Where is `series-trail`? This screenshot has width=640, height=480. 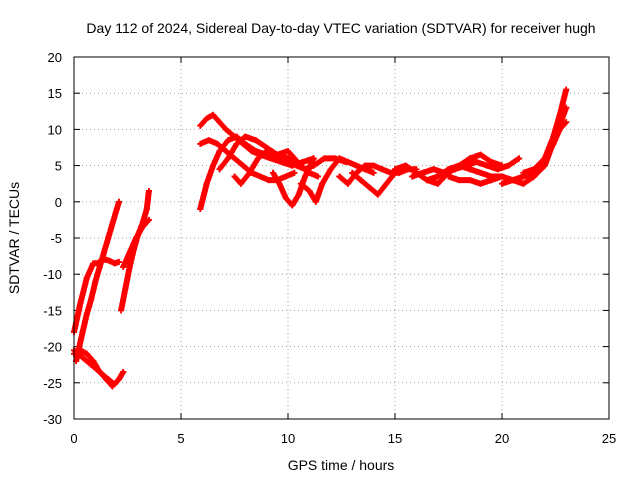 series-trail is located at coordinates (136, 243).